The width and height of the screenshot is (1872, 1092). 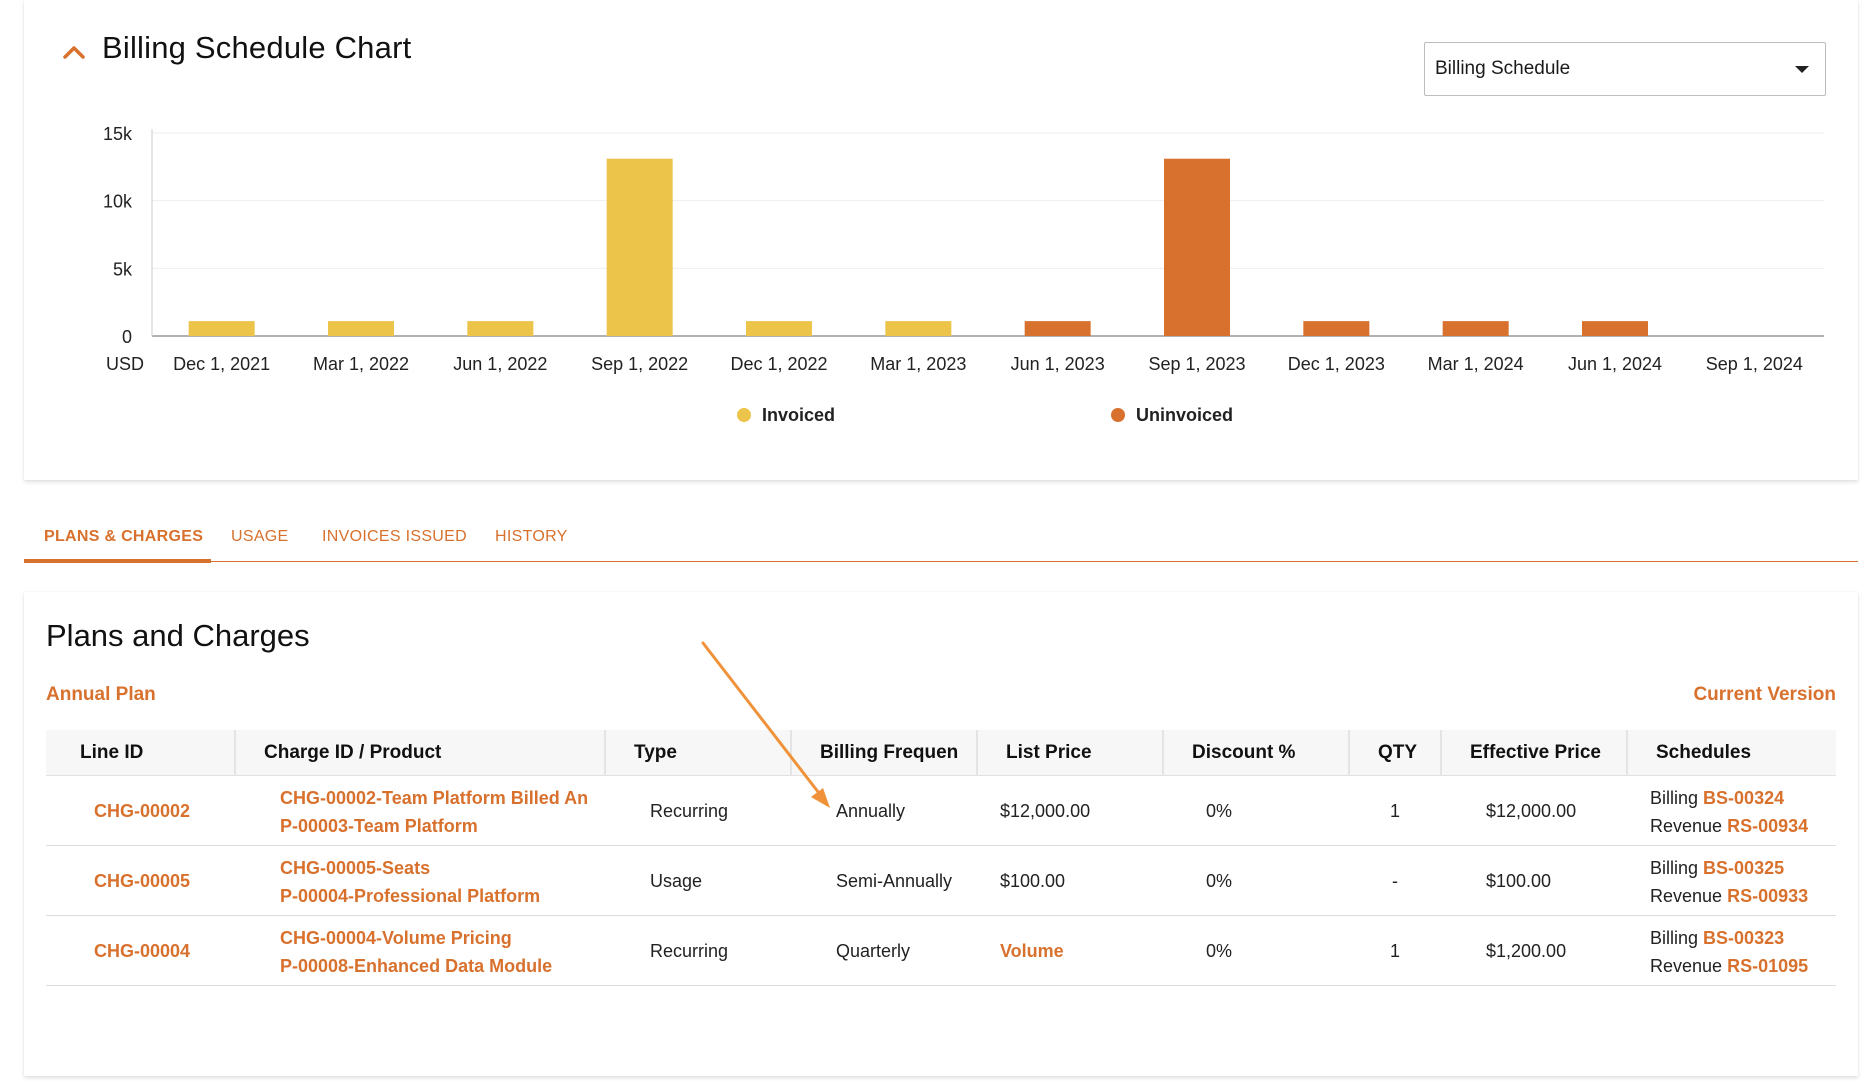 What do you see at coordinates (1395, 881) in the screenshot?
I see `quantity: -` at bounding box center [1395, 881].